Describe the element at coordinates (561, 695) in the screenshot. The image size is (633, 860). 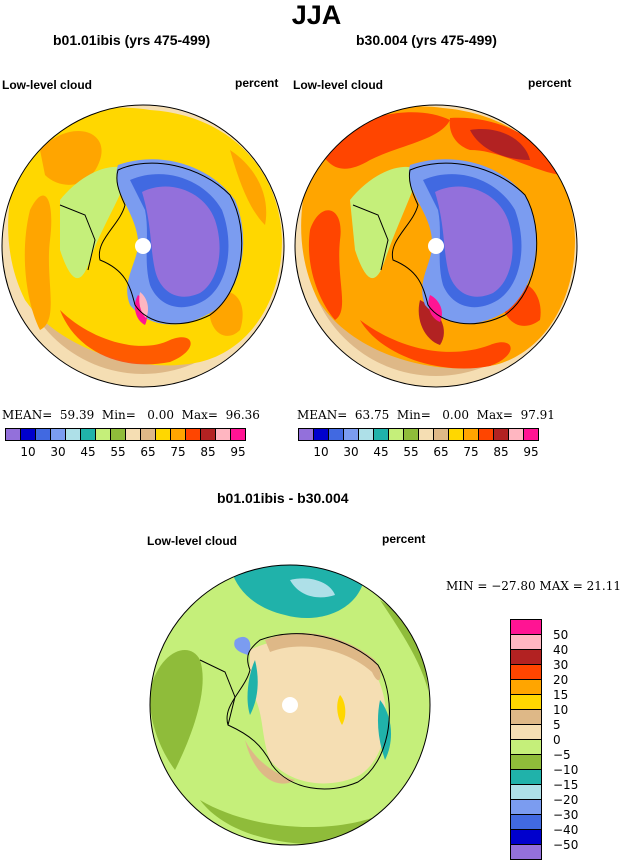
I see `colorbar-label: 15` at that location.